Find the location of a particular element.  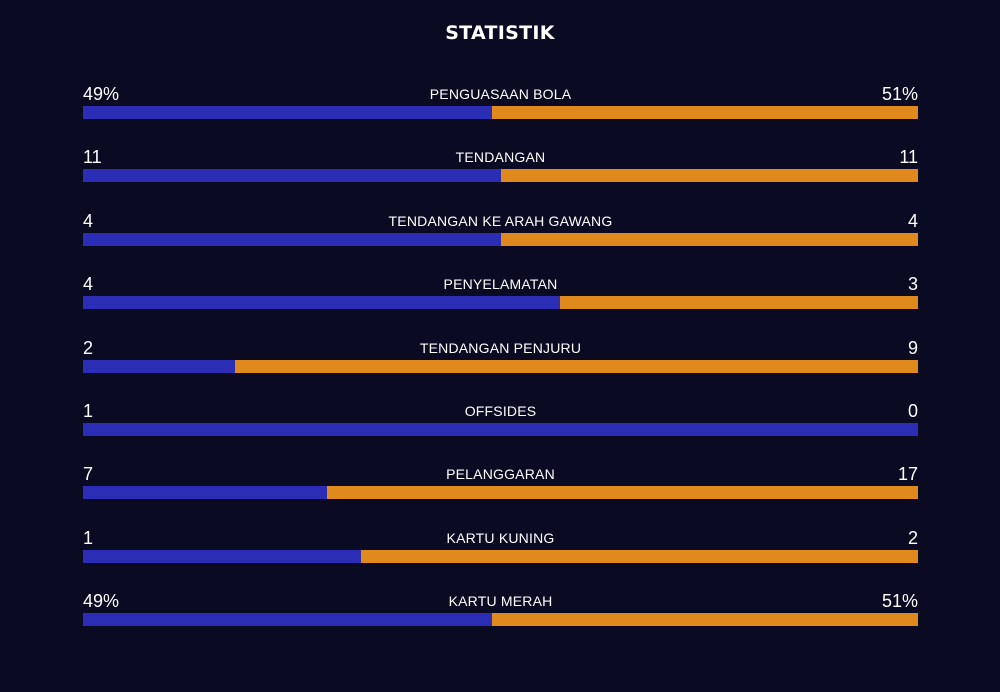

panel-title: STATISTIK is located at coordinates (500, 33).